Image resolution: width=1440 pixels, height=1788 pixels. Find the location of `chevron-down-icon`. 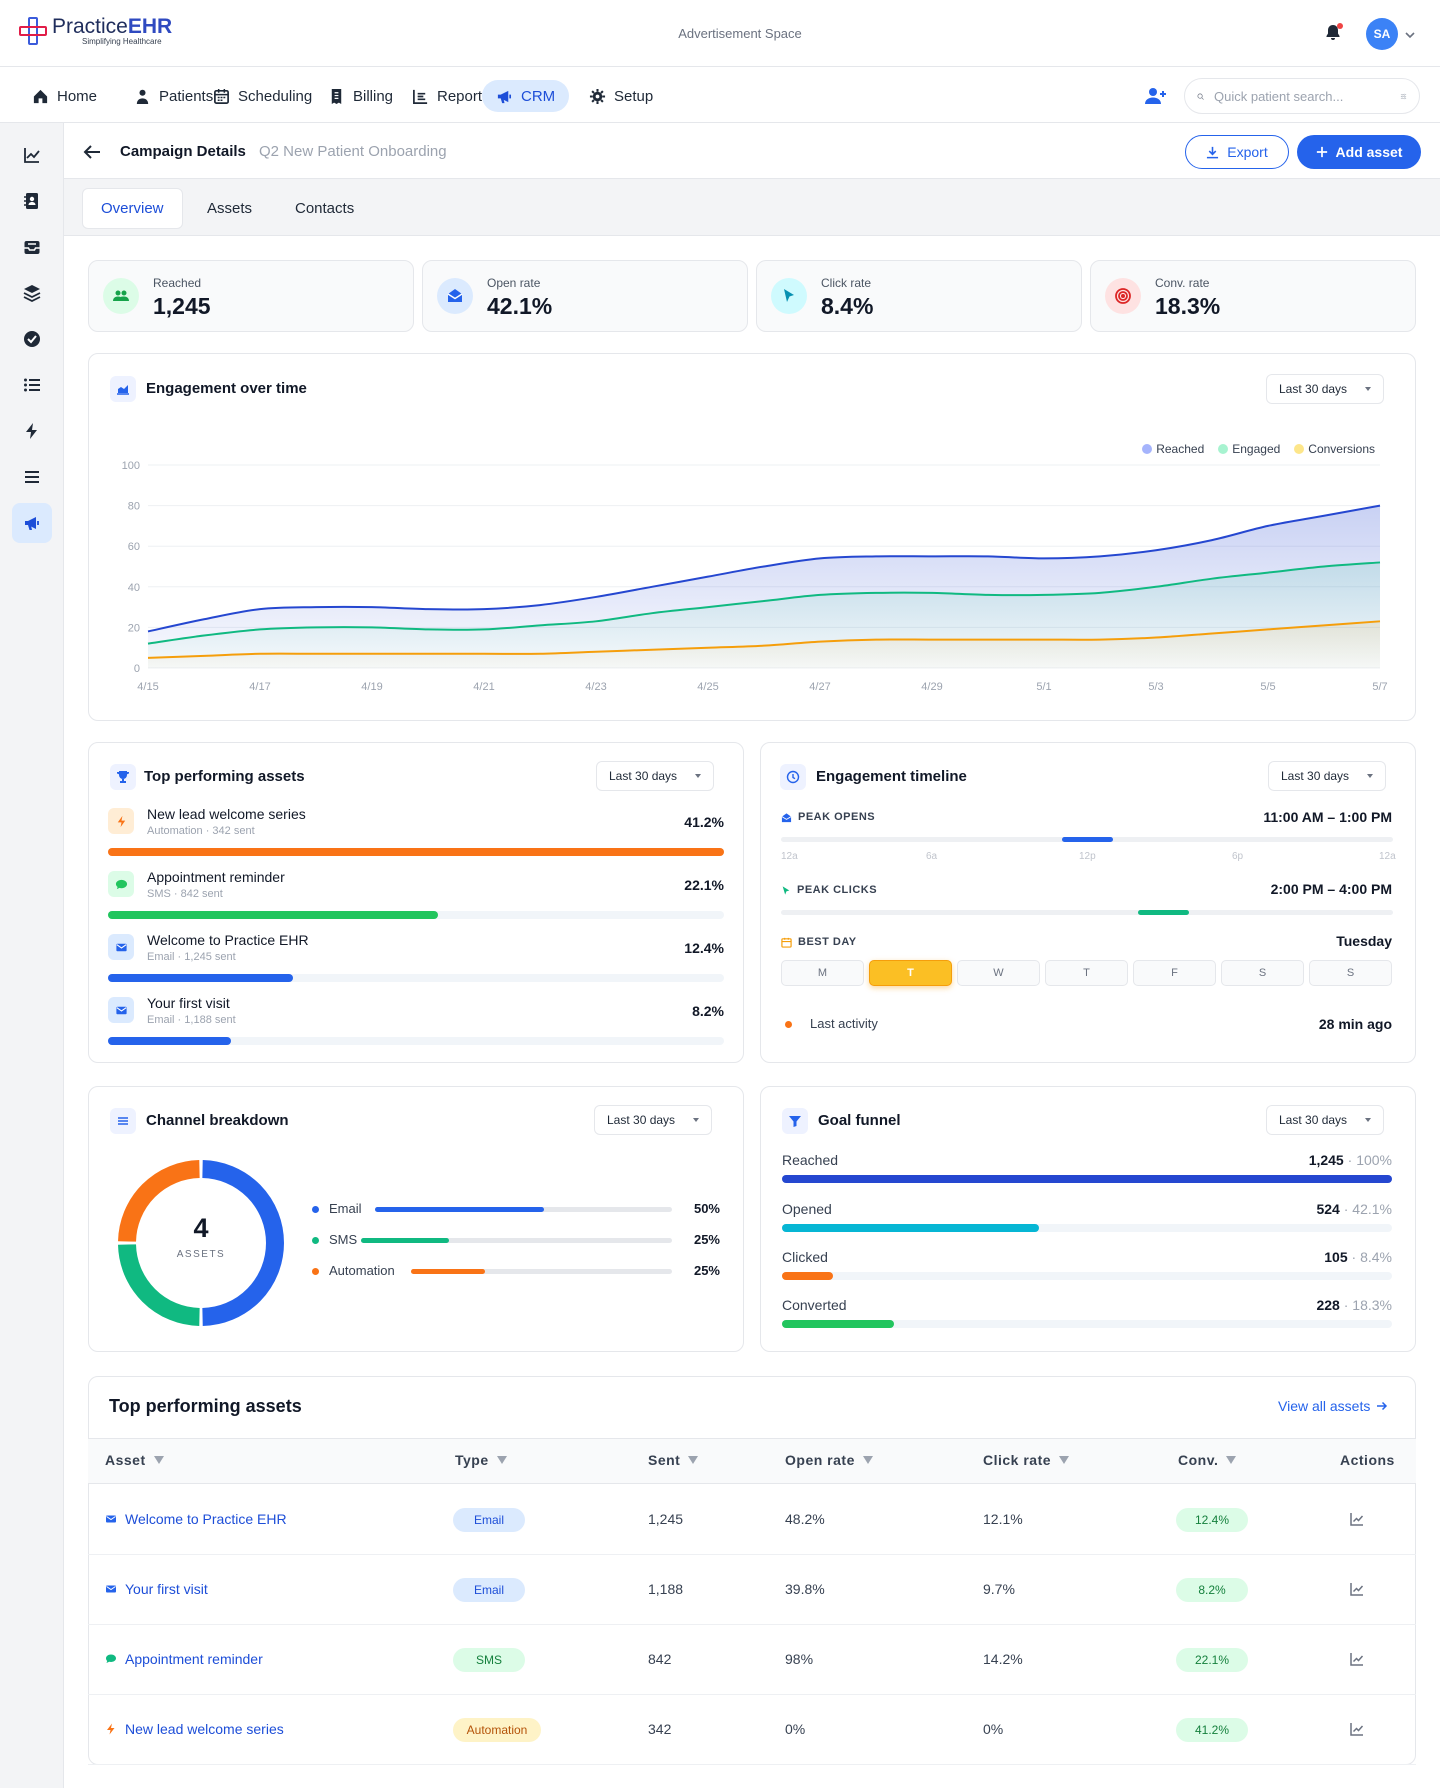

chevron-down-icon is located at coordinates (1410, 34).